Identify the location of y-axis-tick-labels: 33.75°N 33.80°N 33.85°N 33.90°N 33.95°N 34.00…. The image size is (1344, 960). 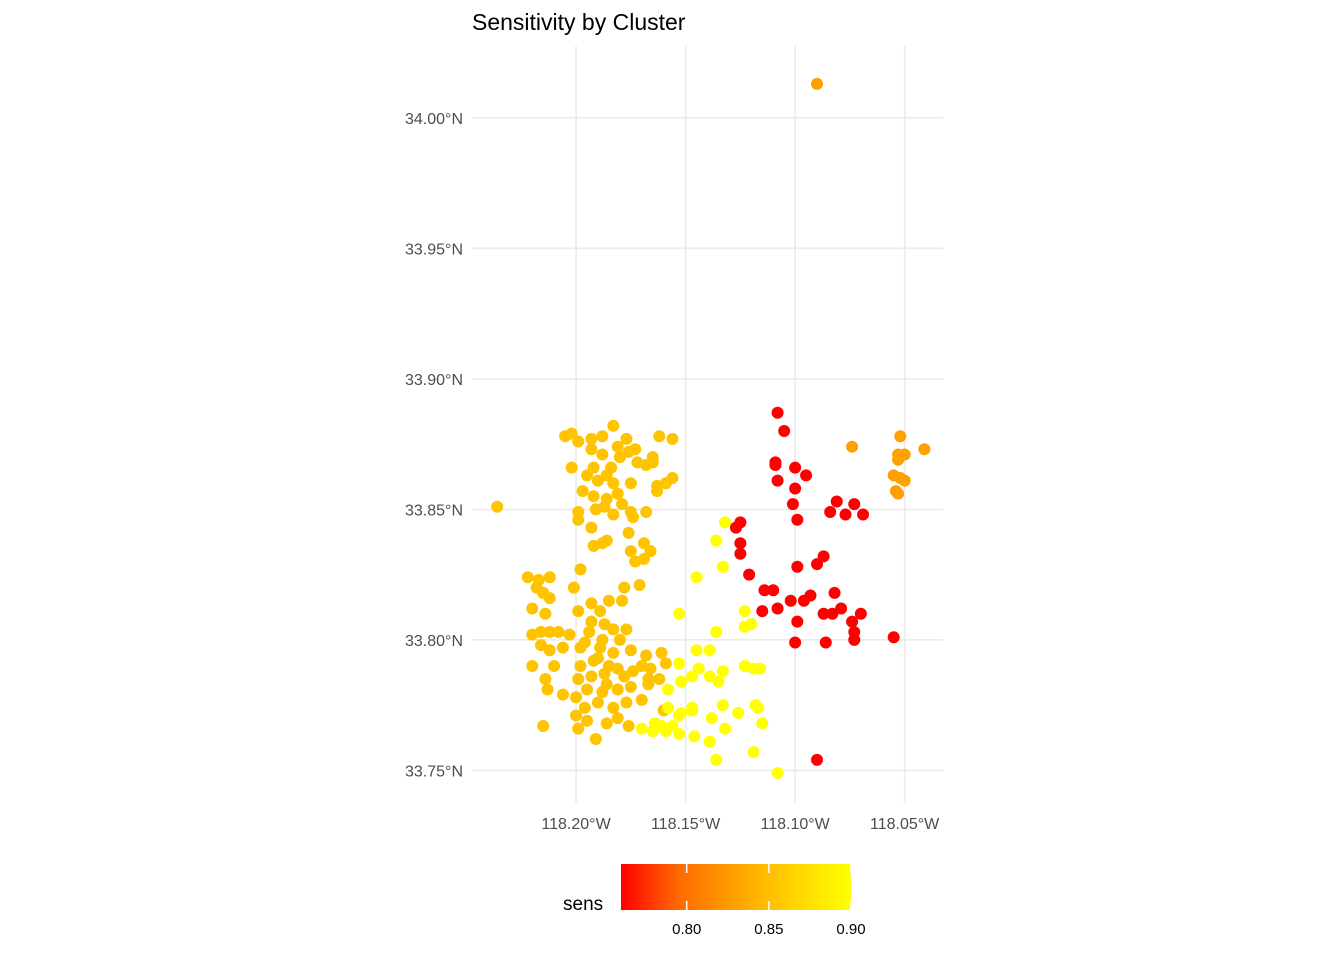
(434, 446).